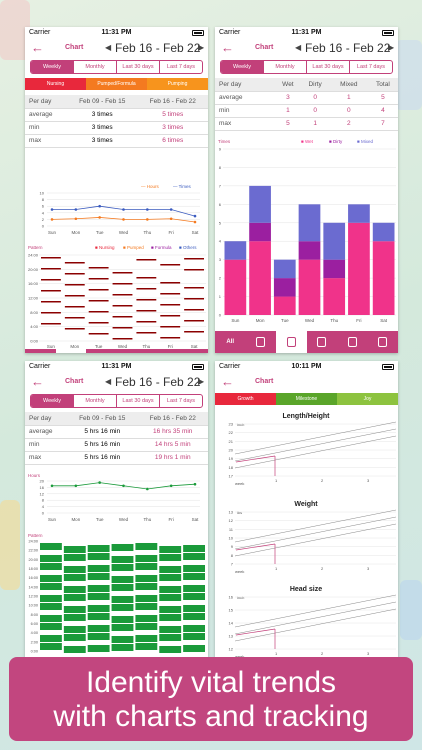 The width and height of the screenshot is (422, 750). Describe the element at coordinates (245, 399) in the screenshot. I see `tab-growth: Growth` at that location.